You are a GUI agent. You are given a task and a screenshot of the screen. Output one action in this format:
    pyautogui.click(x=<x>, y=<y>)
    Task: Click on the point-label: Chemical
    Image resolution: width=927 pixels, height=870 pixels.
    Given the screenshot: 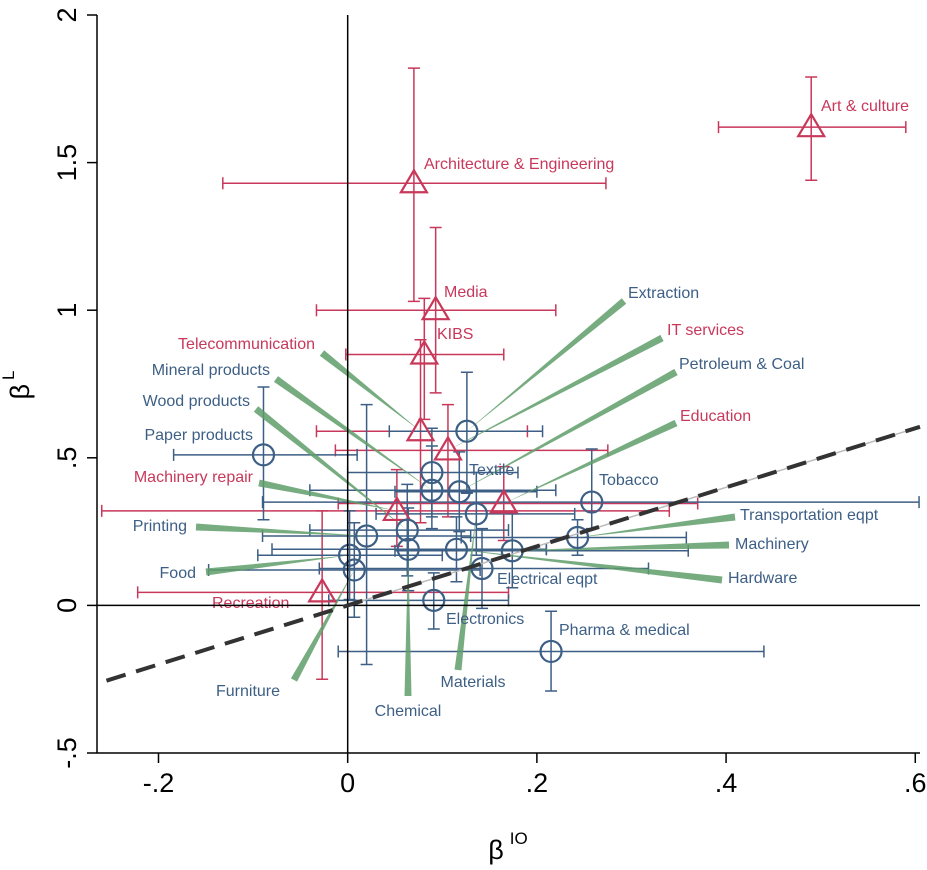 What is the action you would take?
    pyautogui.click(x=408, y=711)
    